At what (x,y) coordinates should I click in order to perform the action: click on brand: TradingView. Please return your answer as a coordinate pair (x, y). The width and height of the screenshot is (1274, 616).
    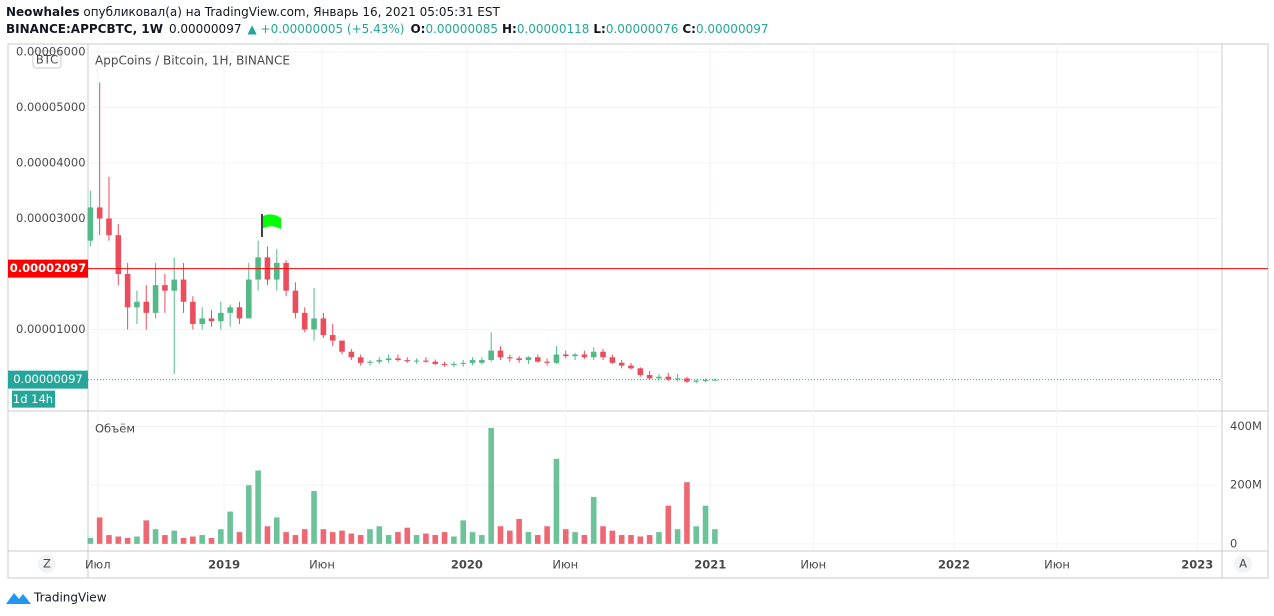
    Looking at the image, I should click on (70, 598).